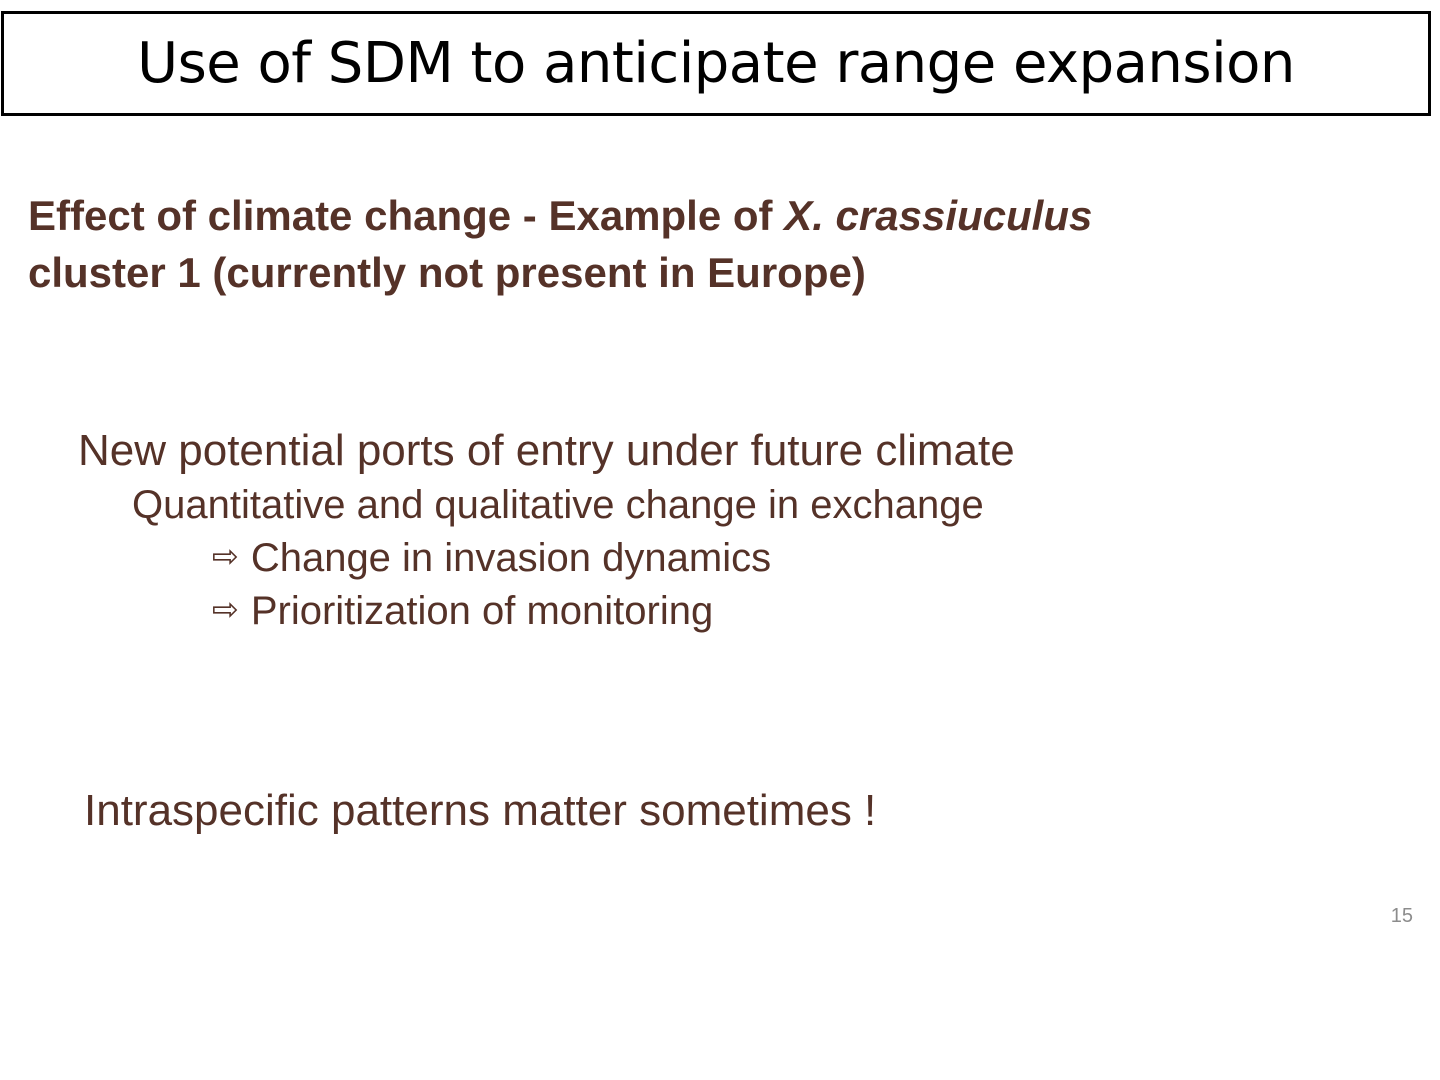  I want to click on species-name: X. crassiuculus, so click(938, 215).